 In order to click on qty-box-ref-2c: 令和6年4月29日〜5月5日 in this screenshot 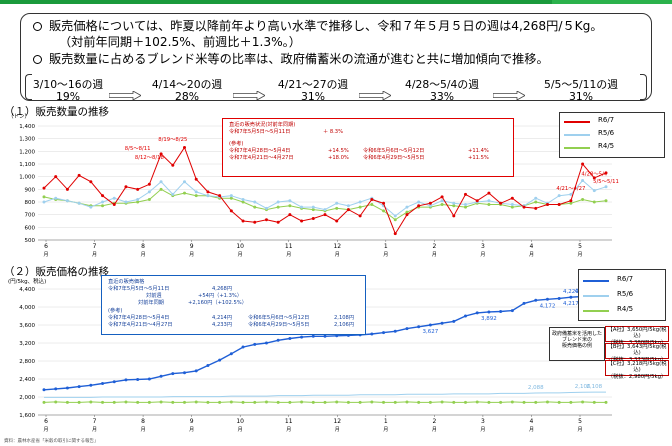, I will do `click(394, 158)`.